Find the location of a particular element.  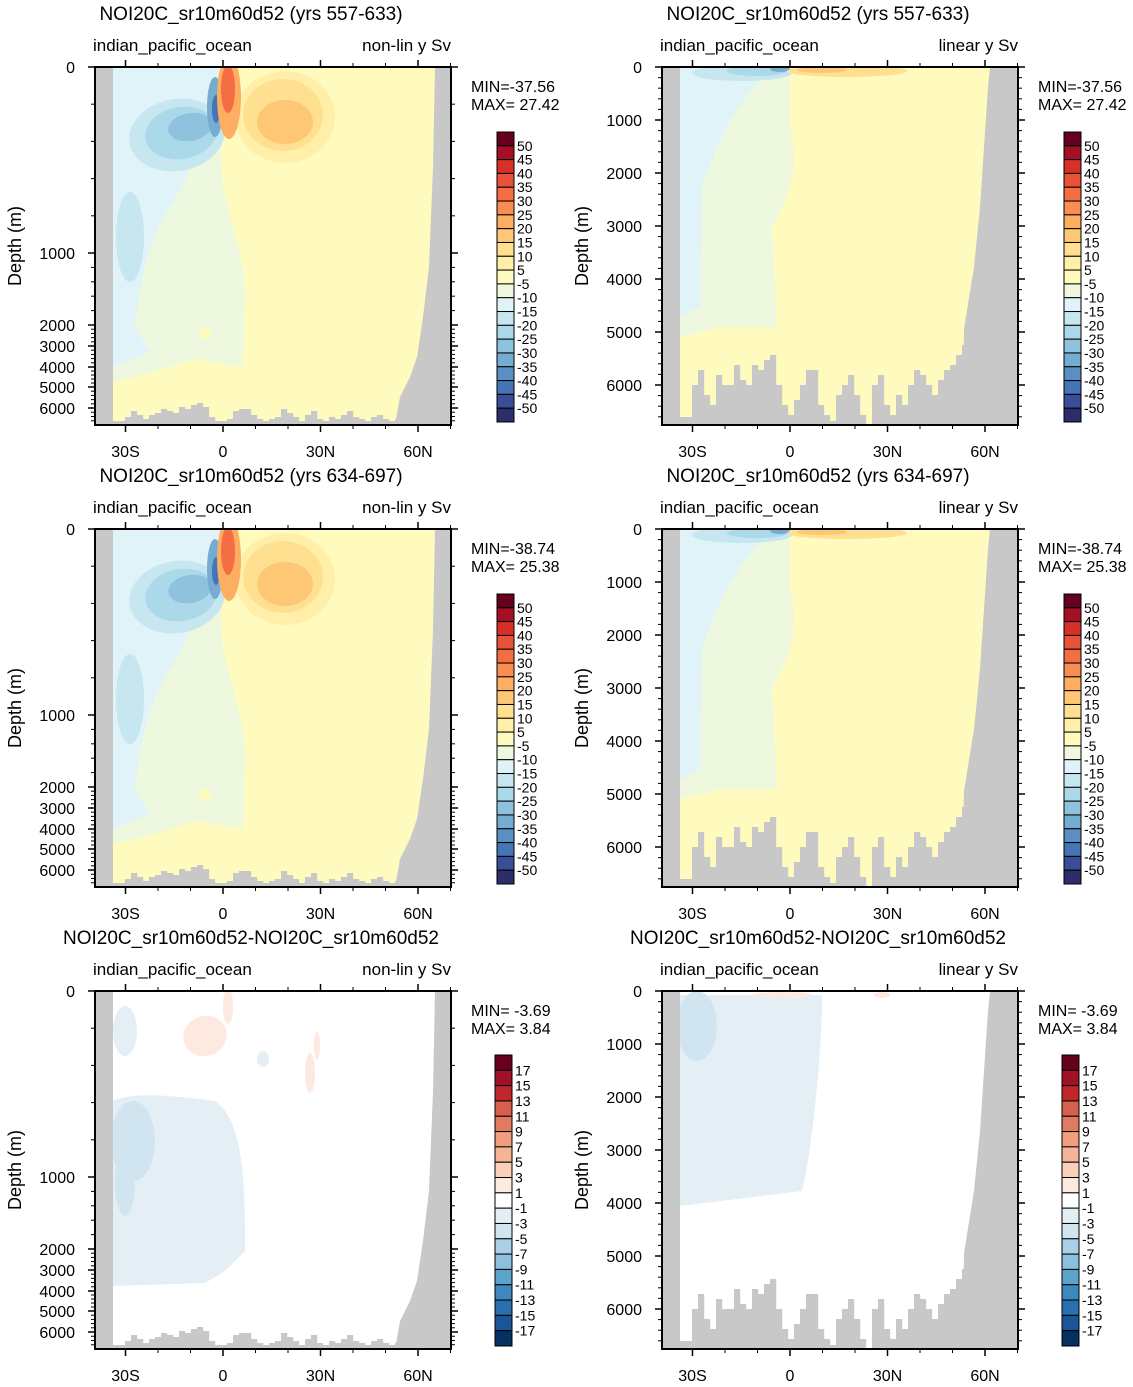

colorbar-label: -45 is located at coordinates (1094, 394).